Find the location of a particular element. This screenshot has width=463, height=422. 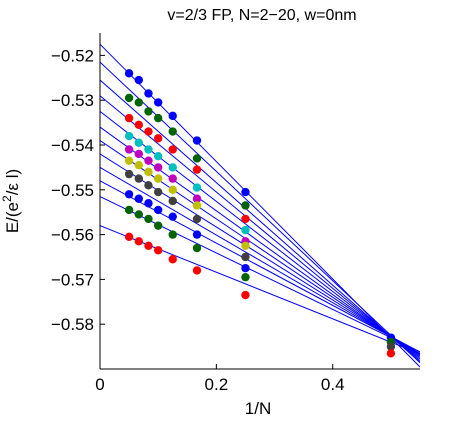

y-tick-label: −0.58 is located at coordinates (72, 324).